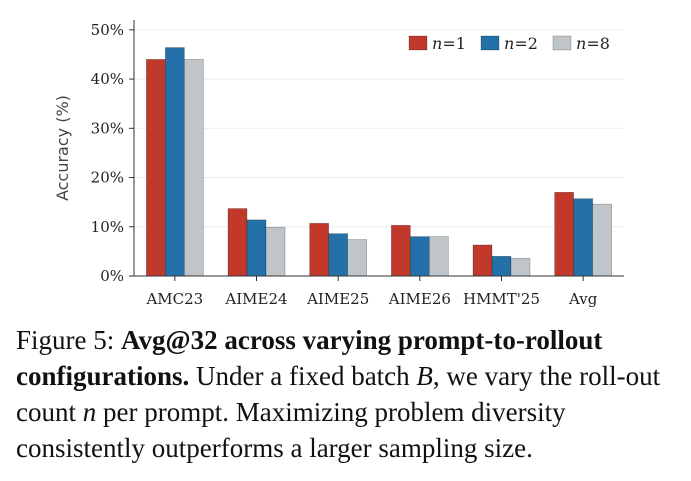 The height and width of the screenshot is (481, 691). Describe the element at coordinates (357, 258) in the screenshot. I see `bar-aime25-n8` at that location.